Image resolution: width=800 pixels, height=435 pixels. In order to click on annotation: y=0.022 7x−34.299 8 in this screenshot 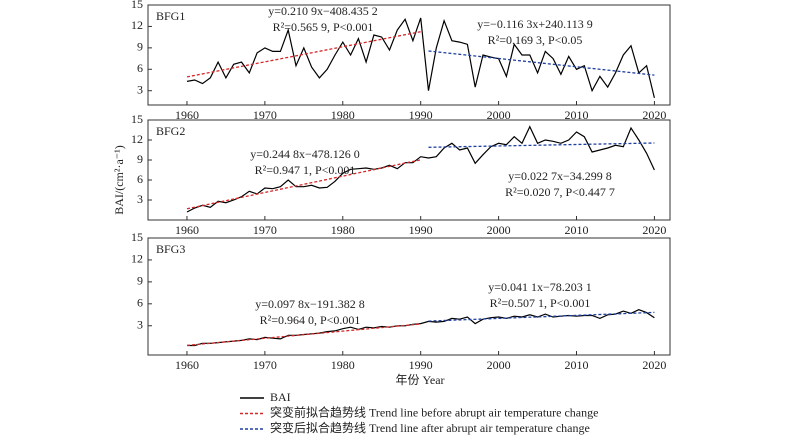, I will do `click(560, 176)`.